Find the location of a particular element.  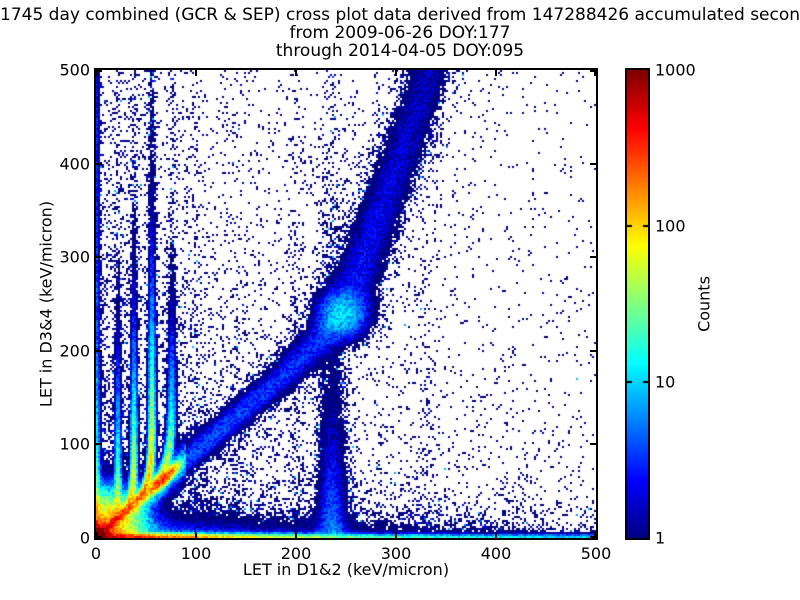

colorbar-tick-label: 10 is located at coordinates (665, 382).